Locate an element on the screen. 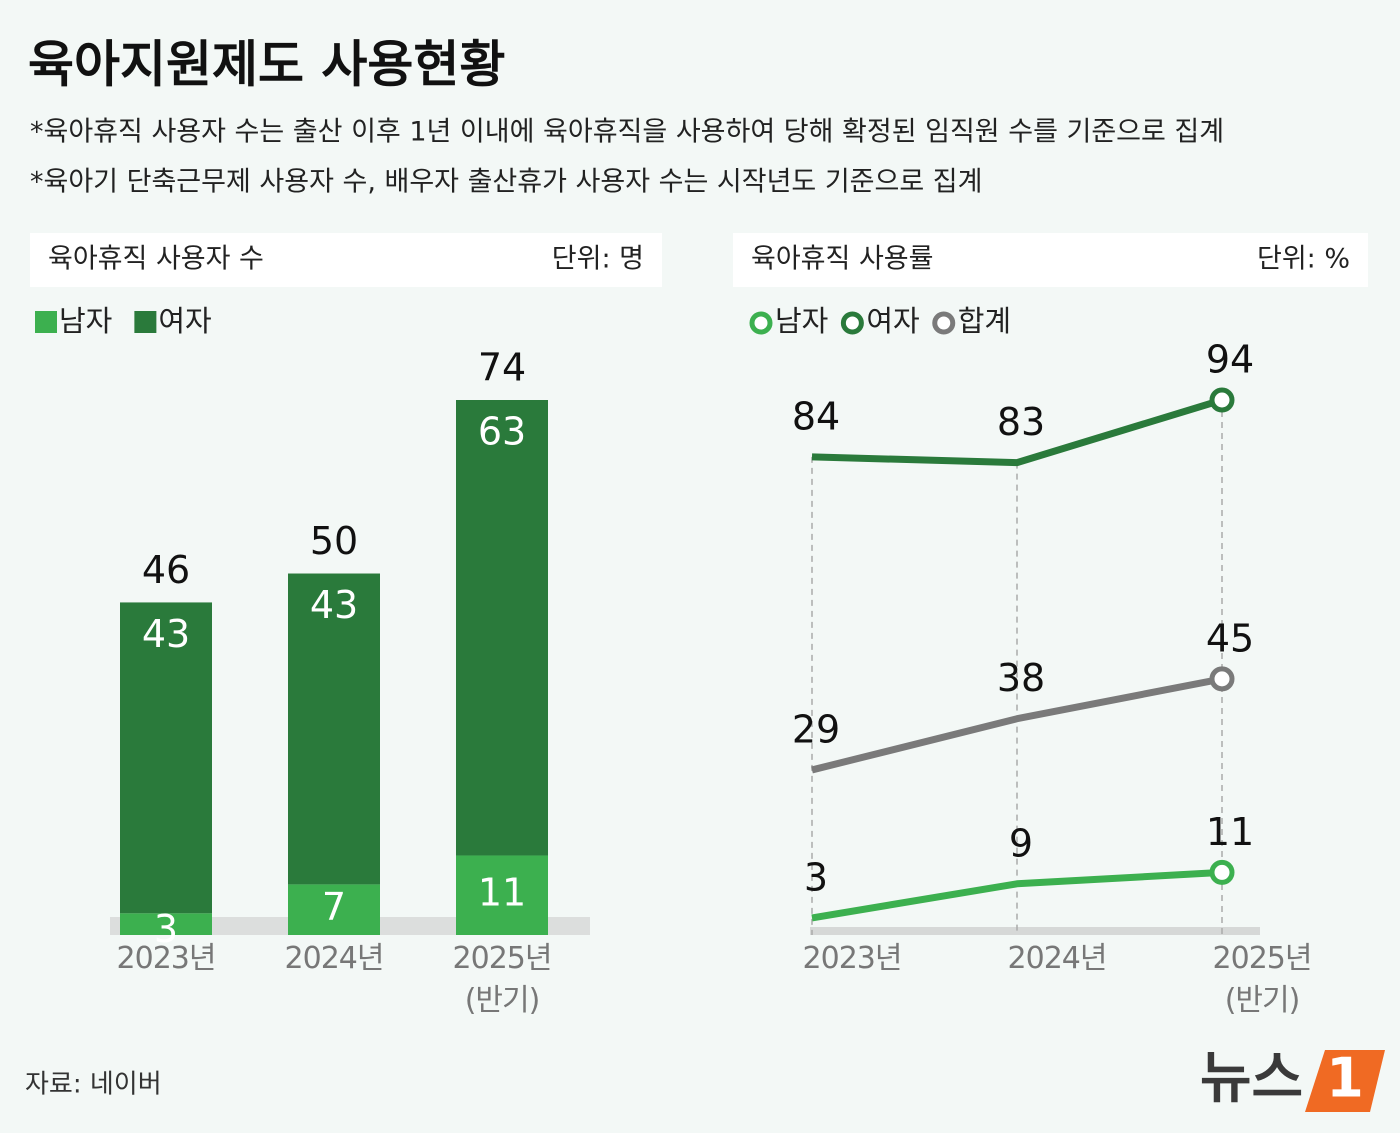 The height and width of the screenshot is (1133, 1400). value-label: 94 is located at coordinates (1230, 360).